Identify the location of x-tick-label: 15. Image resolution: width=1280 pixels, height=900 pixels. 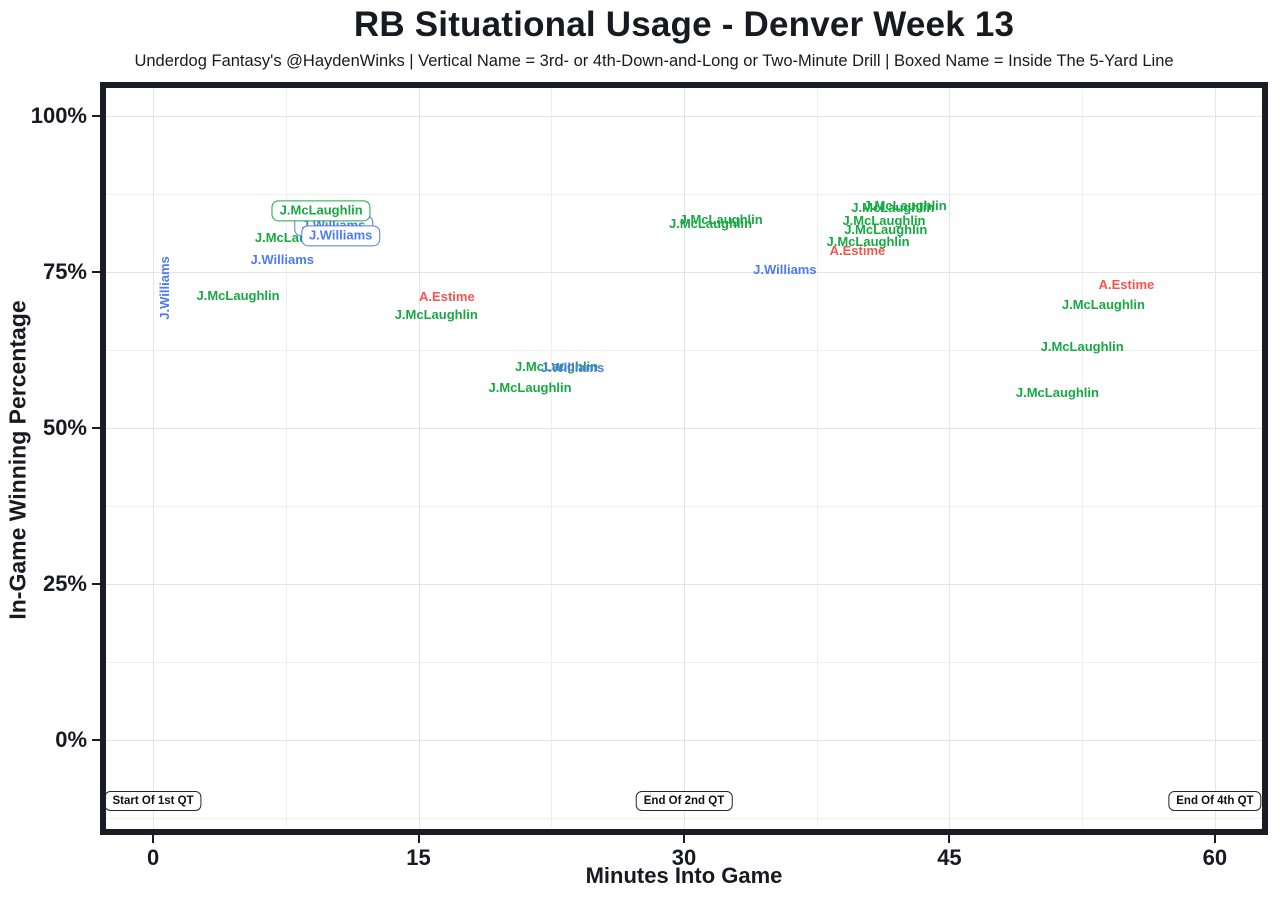
(418, 857).